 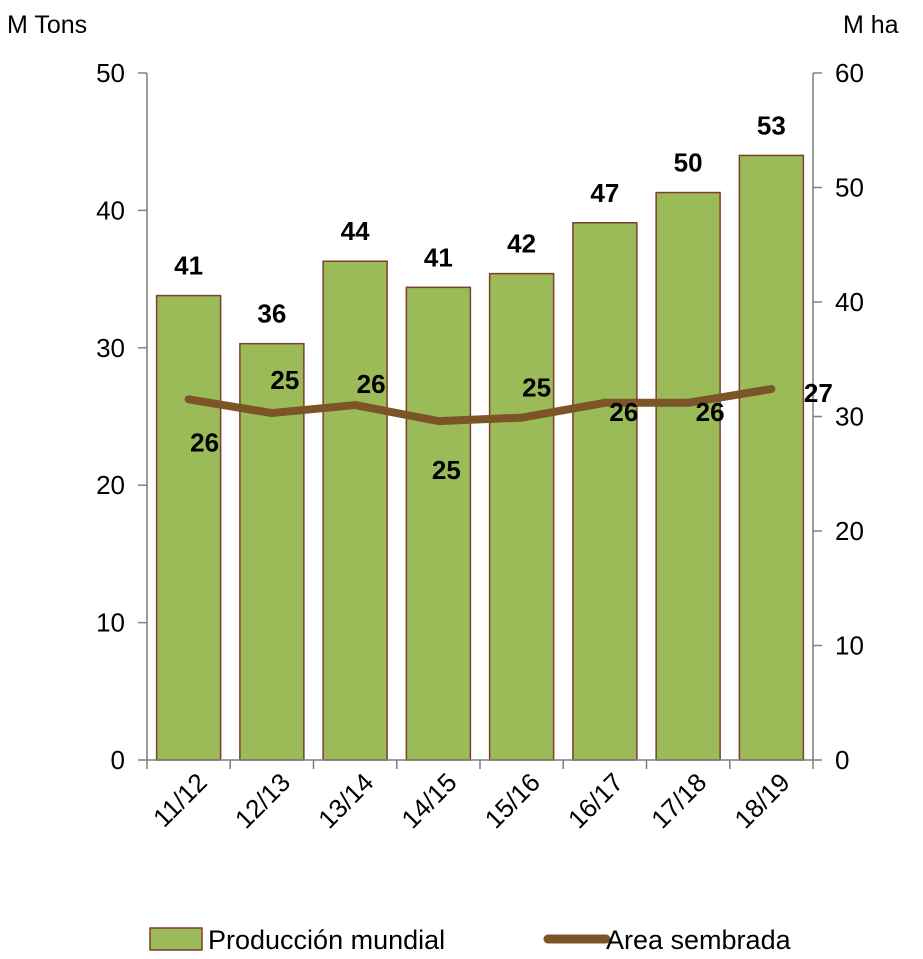 I want to click on y-right-tick-label-0: 0, so click(x=842, y=760).